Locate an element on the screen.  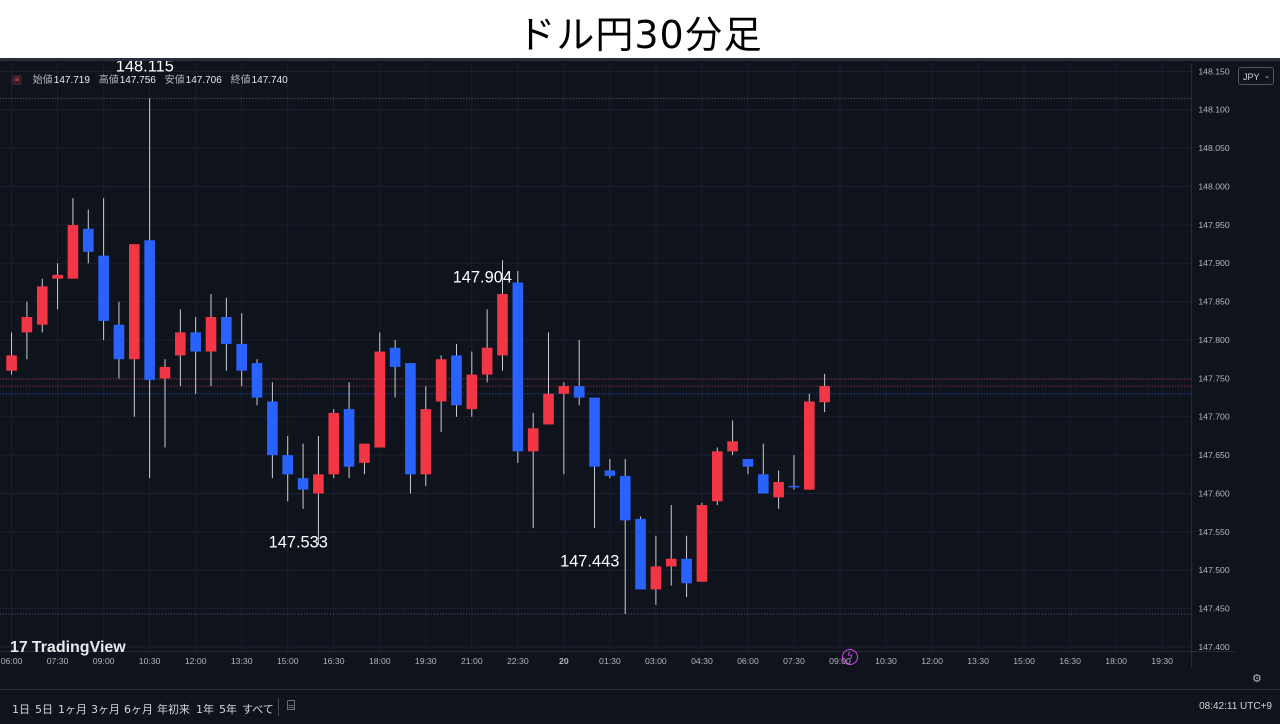
tradingview-logo-icon: 17 is located at coordinates (19, 647).